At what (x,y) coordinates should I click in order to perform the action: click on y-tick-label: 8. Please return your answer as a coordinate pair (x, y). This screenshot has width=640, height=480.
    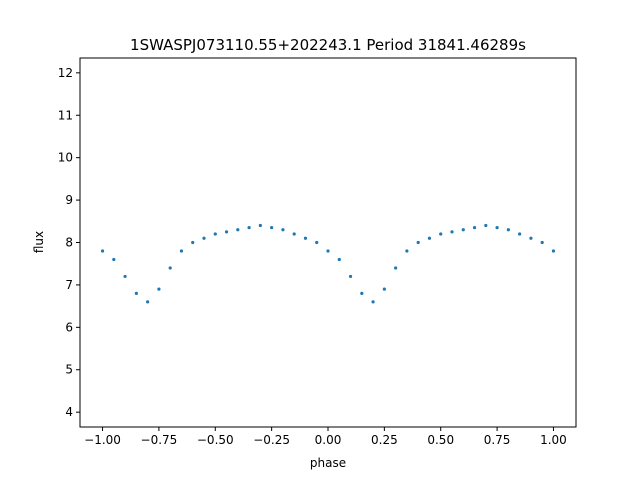
    Looking at the image, I should click on (69, 243).